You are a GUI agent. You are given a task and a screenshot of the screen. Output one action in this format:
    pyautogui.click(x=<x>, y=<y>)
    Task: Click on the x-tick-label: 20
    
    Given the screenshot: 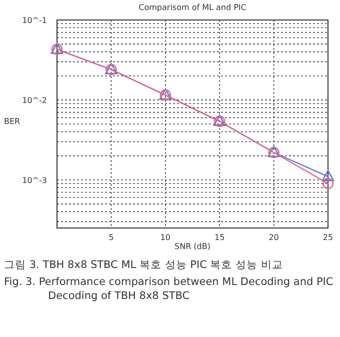 What is the action you would take?
    pyautogui.click(x=273, y=237)
    